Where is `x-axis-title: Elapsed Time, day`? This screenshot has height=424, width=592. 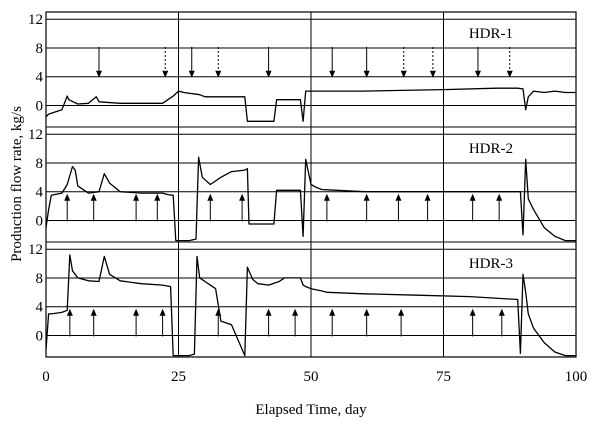 x-axis-title: Elapsed Time, day is located at coordinates (311, 410).